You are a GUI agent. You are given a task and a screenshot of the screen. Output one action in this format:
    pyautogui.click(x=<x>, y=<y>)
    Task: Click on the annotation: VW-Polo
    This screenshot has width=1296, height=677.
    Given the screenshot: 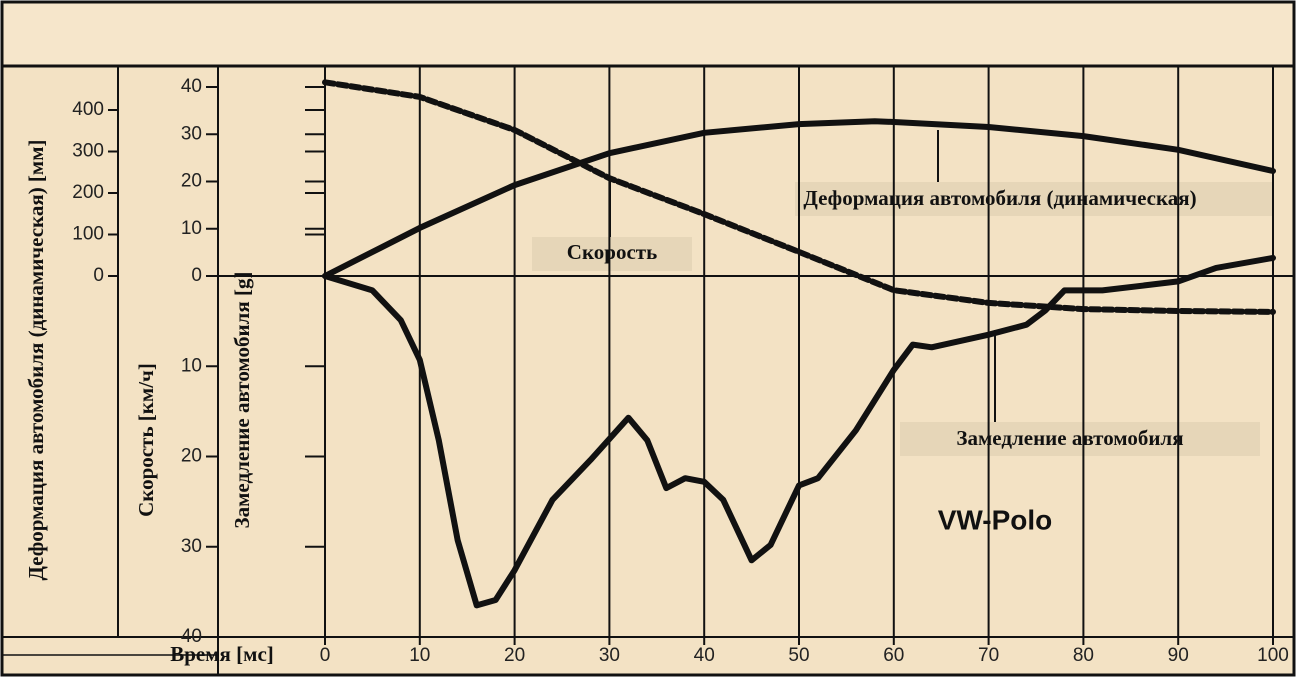 What is the action you would take?
    pyautogui.click(x=995, y=519)
    